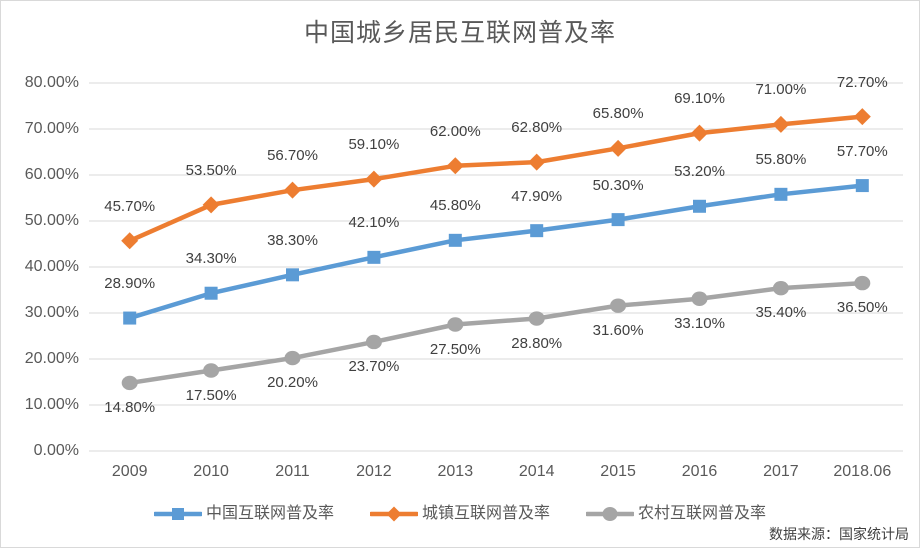 Image resolution: width=920 pixels, height=548 pixels. What do you see at coordinates (292, 156) in the screenshot?
I see `data-label-urban: 56.70%` at bounding box center [292, 156].